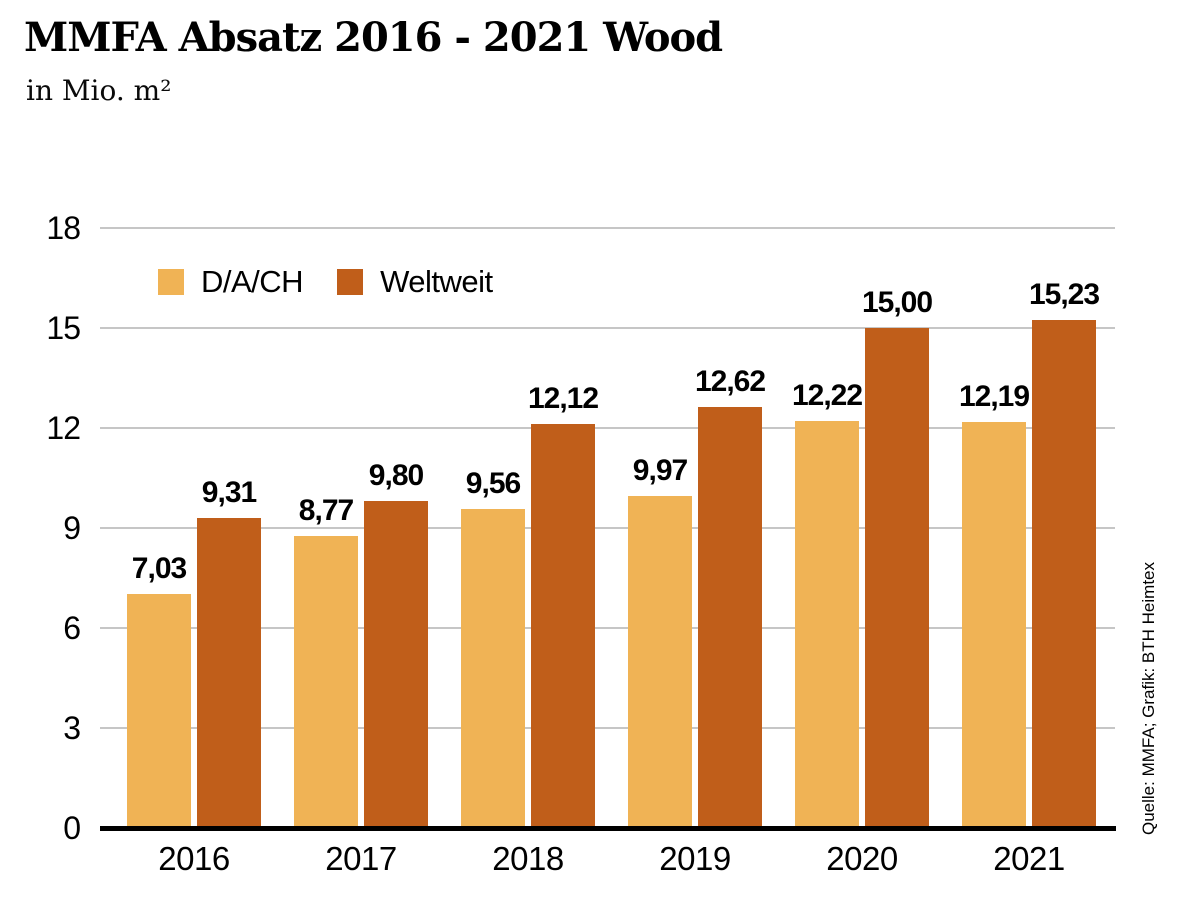 Image resolution: width=1181 pixels, height=899 pixels. Describe the element at coordinates (194, 551) in the screenshot. I see `bar-group-2016: 7,03 9,31 2016` at that location.